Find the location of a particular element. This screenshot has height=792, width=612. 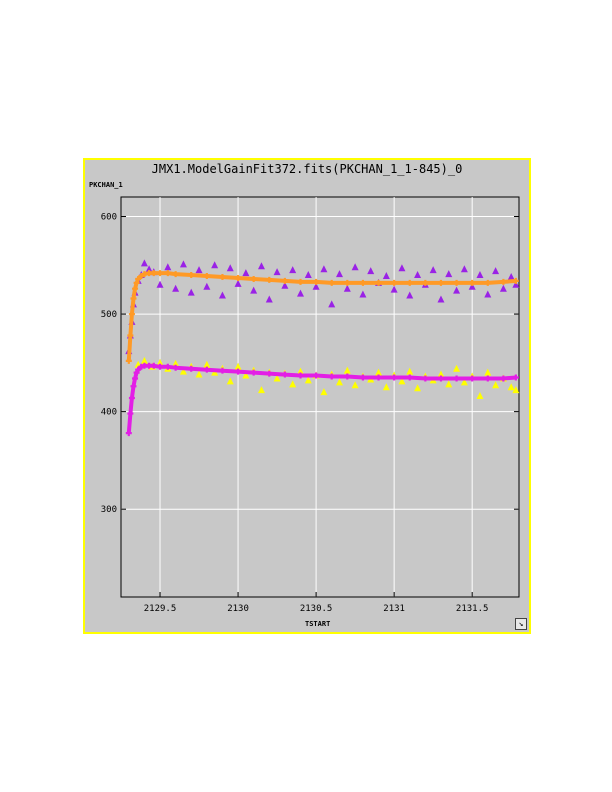

series-3-fit-line is located at coordinates (321, 398).